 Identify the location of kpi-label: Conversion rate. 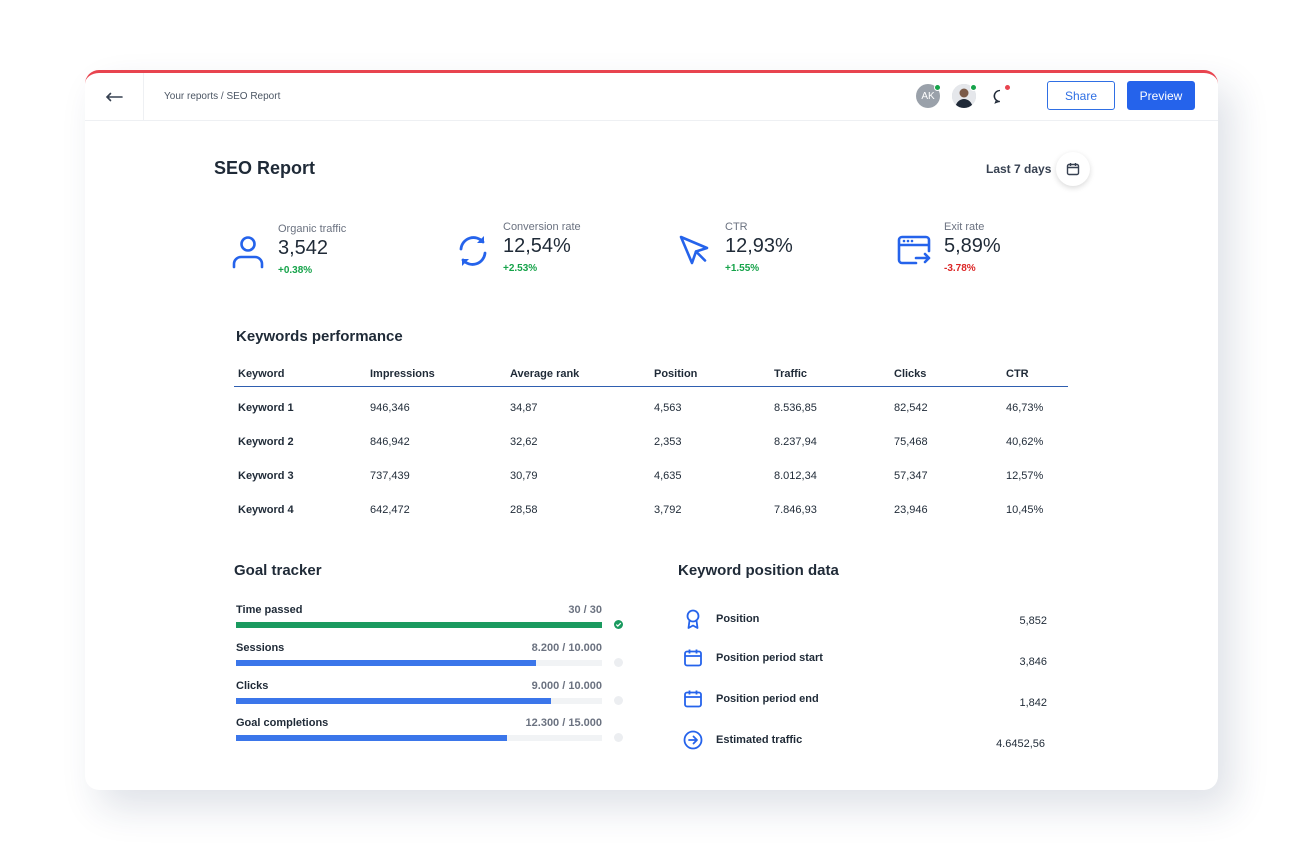
(542, 227).